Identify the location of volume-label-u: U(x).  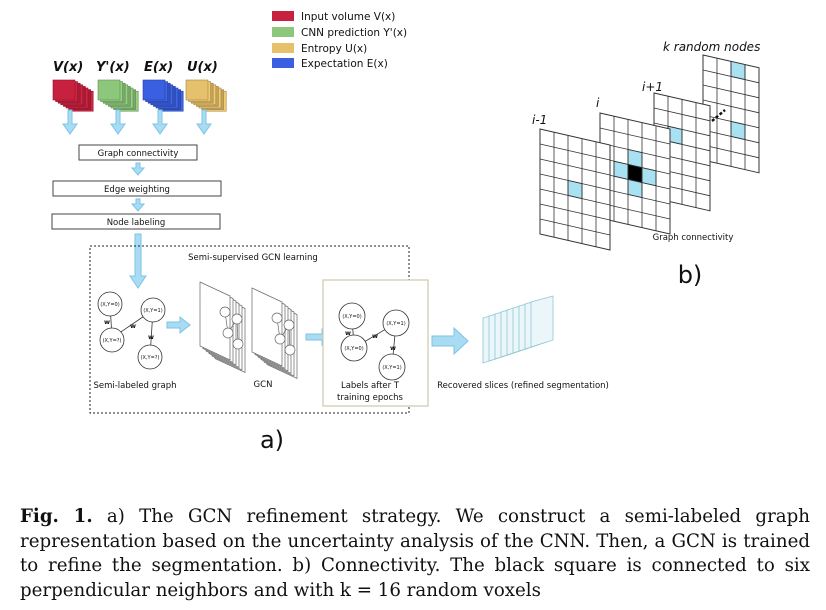
(202, 67).